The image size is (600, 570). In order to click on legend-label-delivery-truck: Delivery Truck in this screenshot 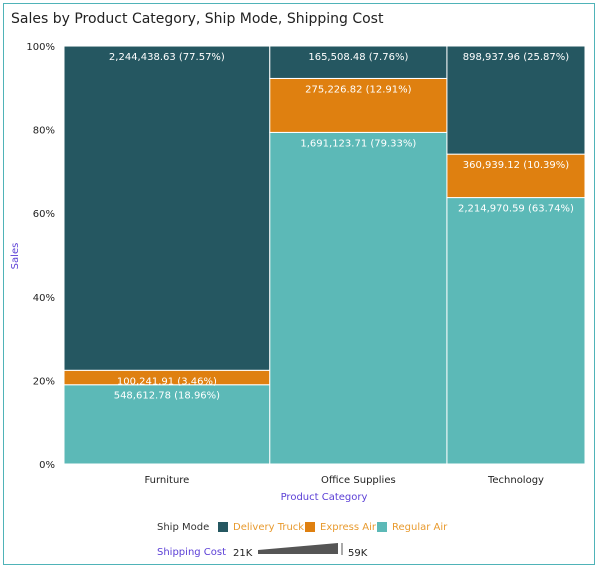, I will do `click(268, 527)`.